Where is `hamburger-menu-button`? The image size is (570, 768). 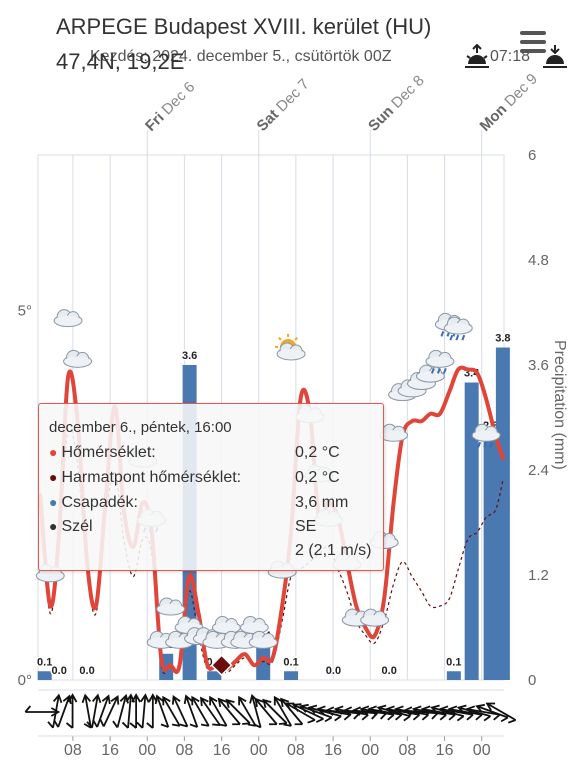
hamburger-menu-button is located at coordinates (533, 42).